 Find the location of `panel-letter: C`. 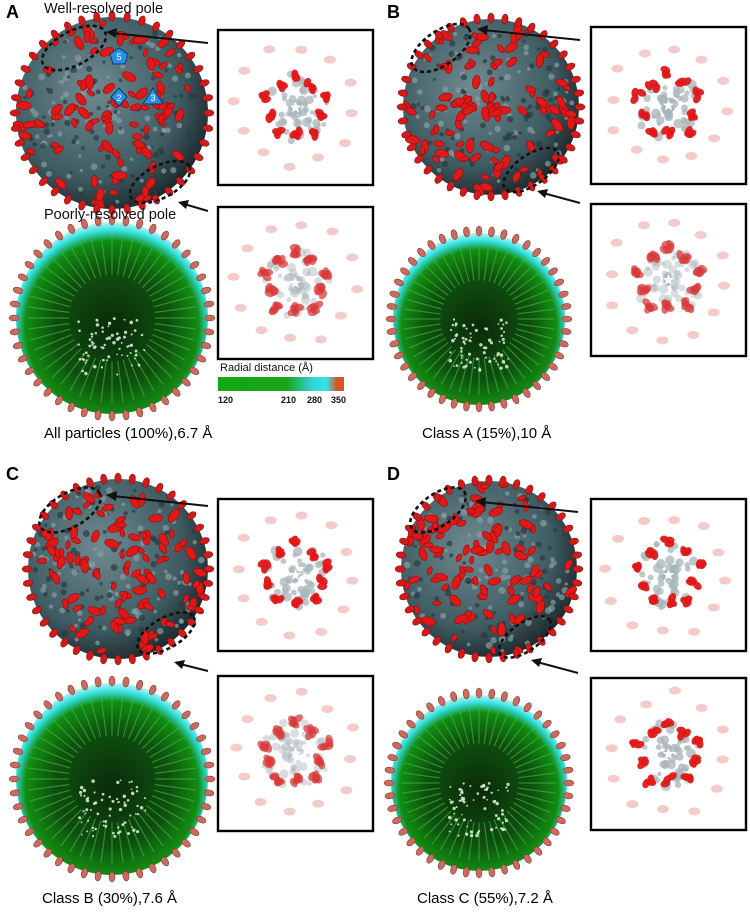

panel-letter: C is located at coordinates (12, 474).